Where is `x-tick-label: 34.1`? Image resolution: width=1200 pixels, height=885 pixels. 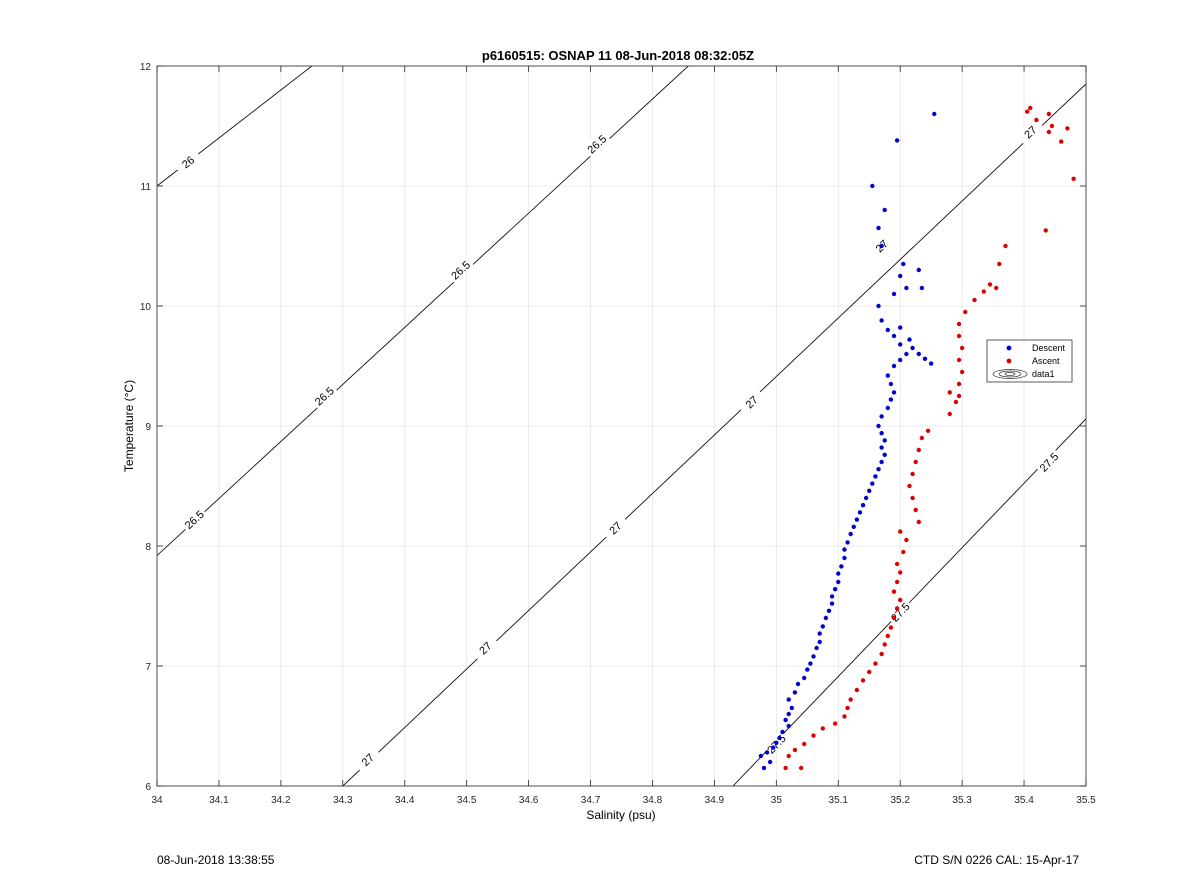
x-tick-label: 34.1 is located at coordinates (219, 800).